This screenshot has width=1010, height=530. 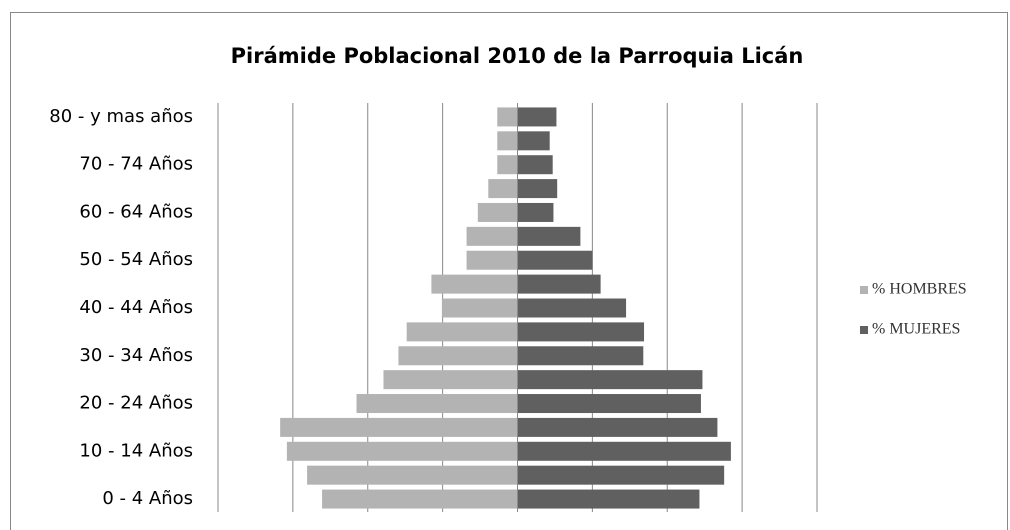 I want to click on y-tick-label: 20 - 24 Años, so click(x=136, y=403).